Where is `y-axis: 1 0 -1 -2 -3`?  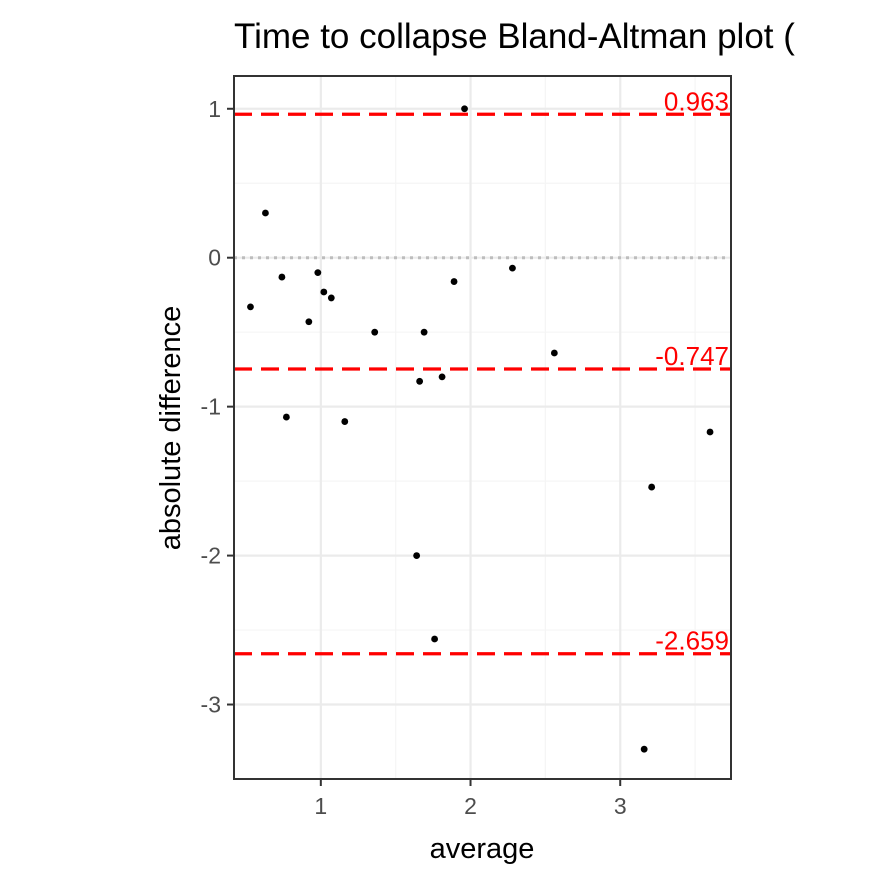
y-axis: 1 0 -1 -2 -3 is located at coordinates (217, 407).